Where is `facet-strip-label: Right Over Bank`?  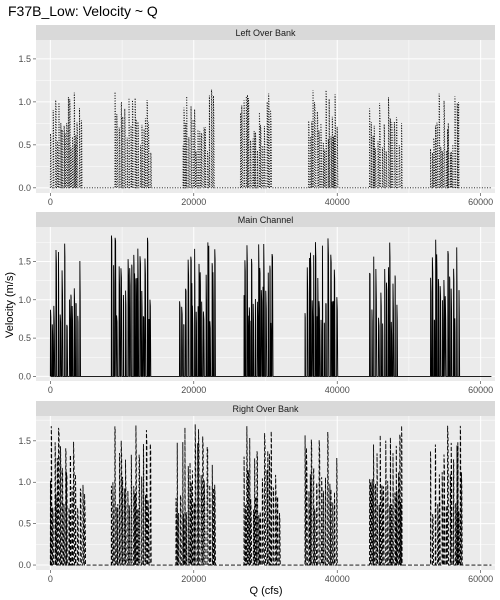
facet-strip-label: Right Over Bank is located at coordinates (265, 409).